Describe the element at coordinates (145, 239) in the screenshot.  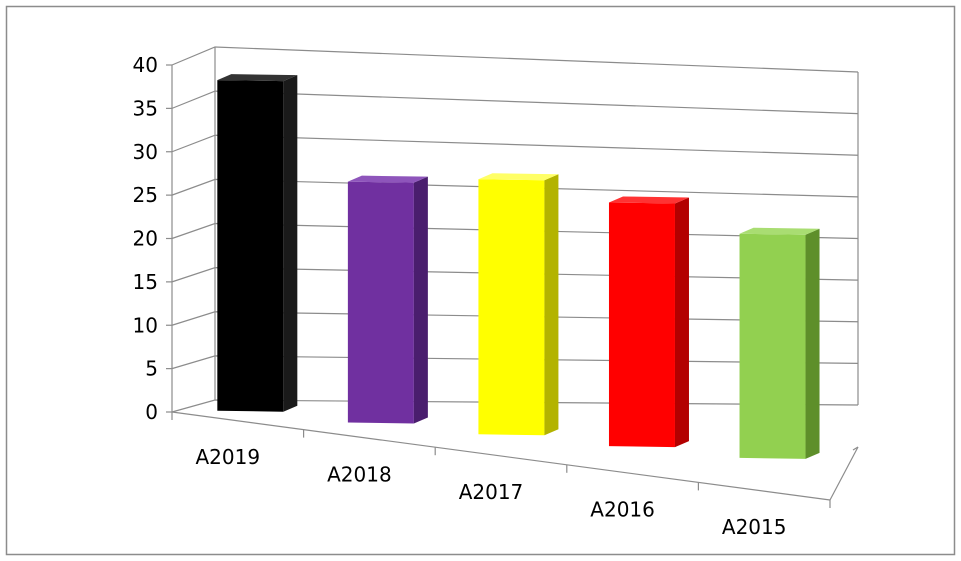
I see `y-tick-label: 20` at that location.